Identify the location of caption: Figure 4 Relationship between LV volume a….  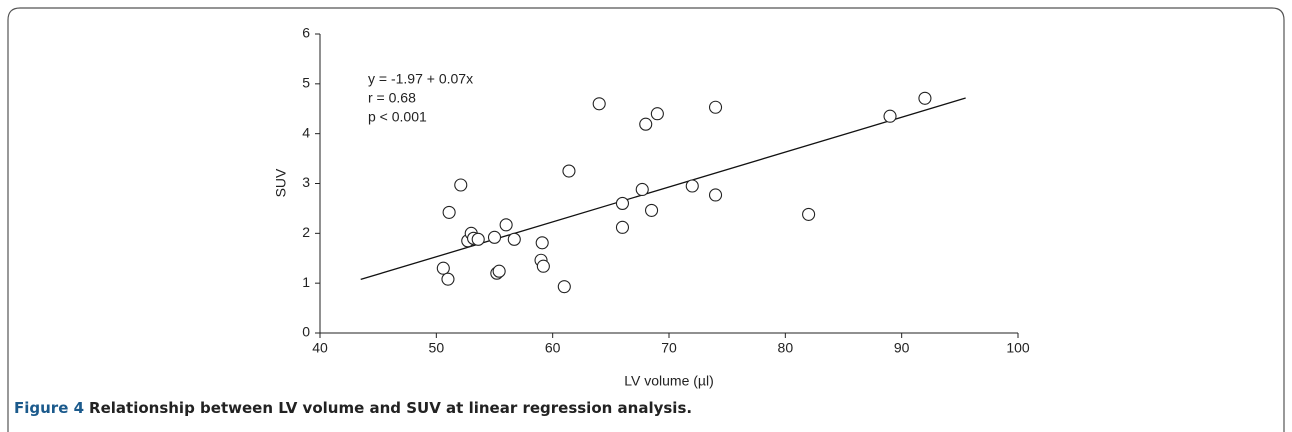
(353, 408).